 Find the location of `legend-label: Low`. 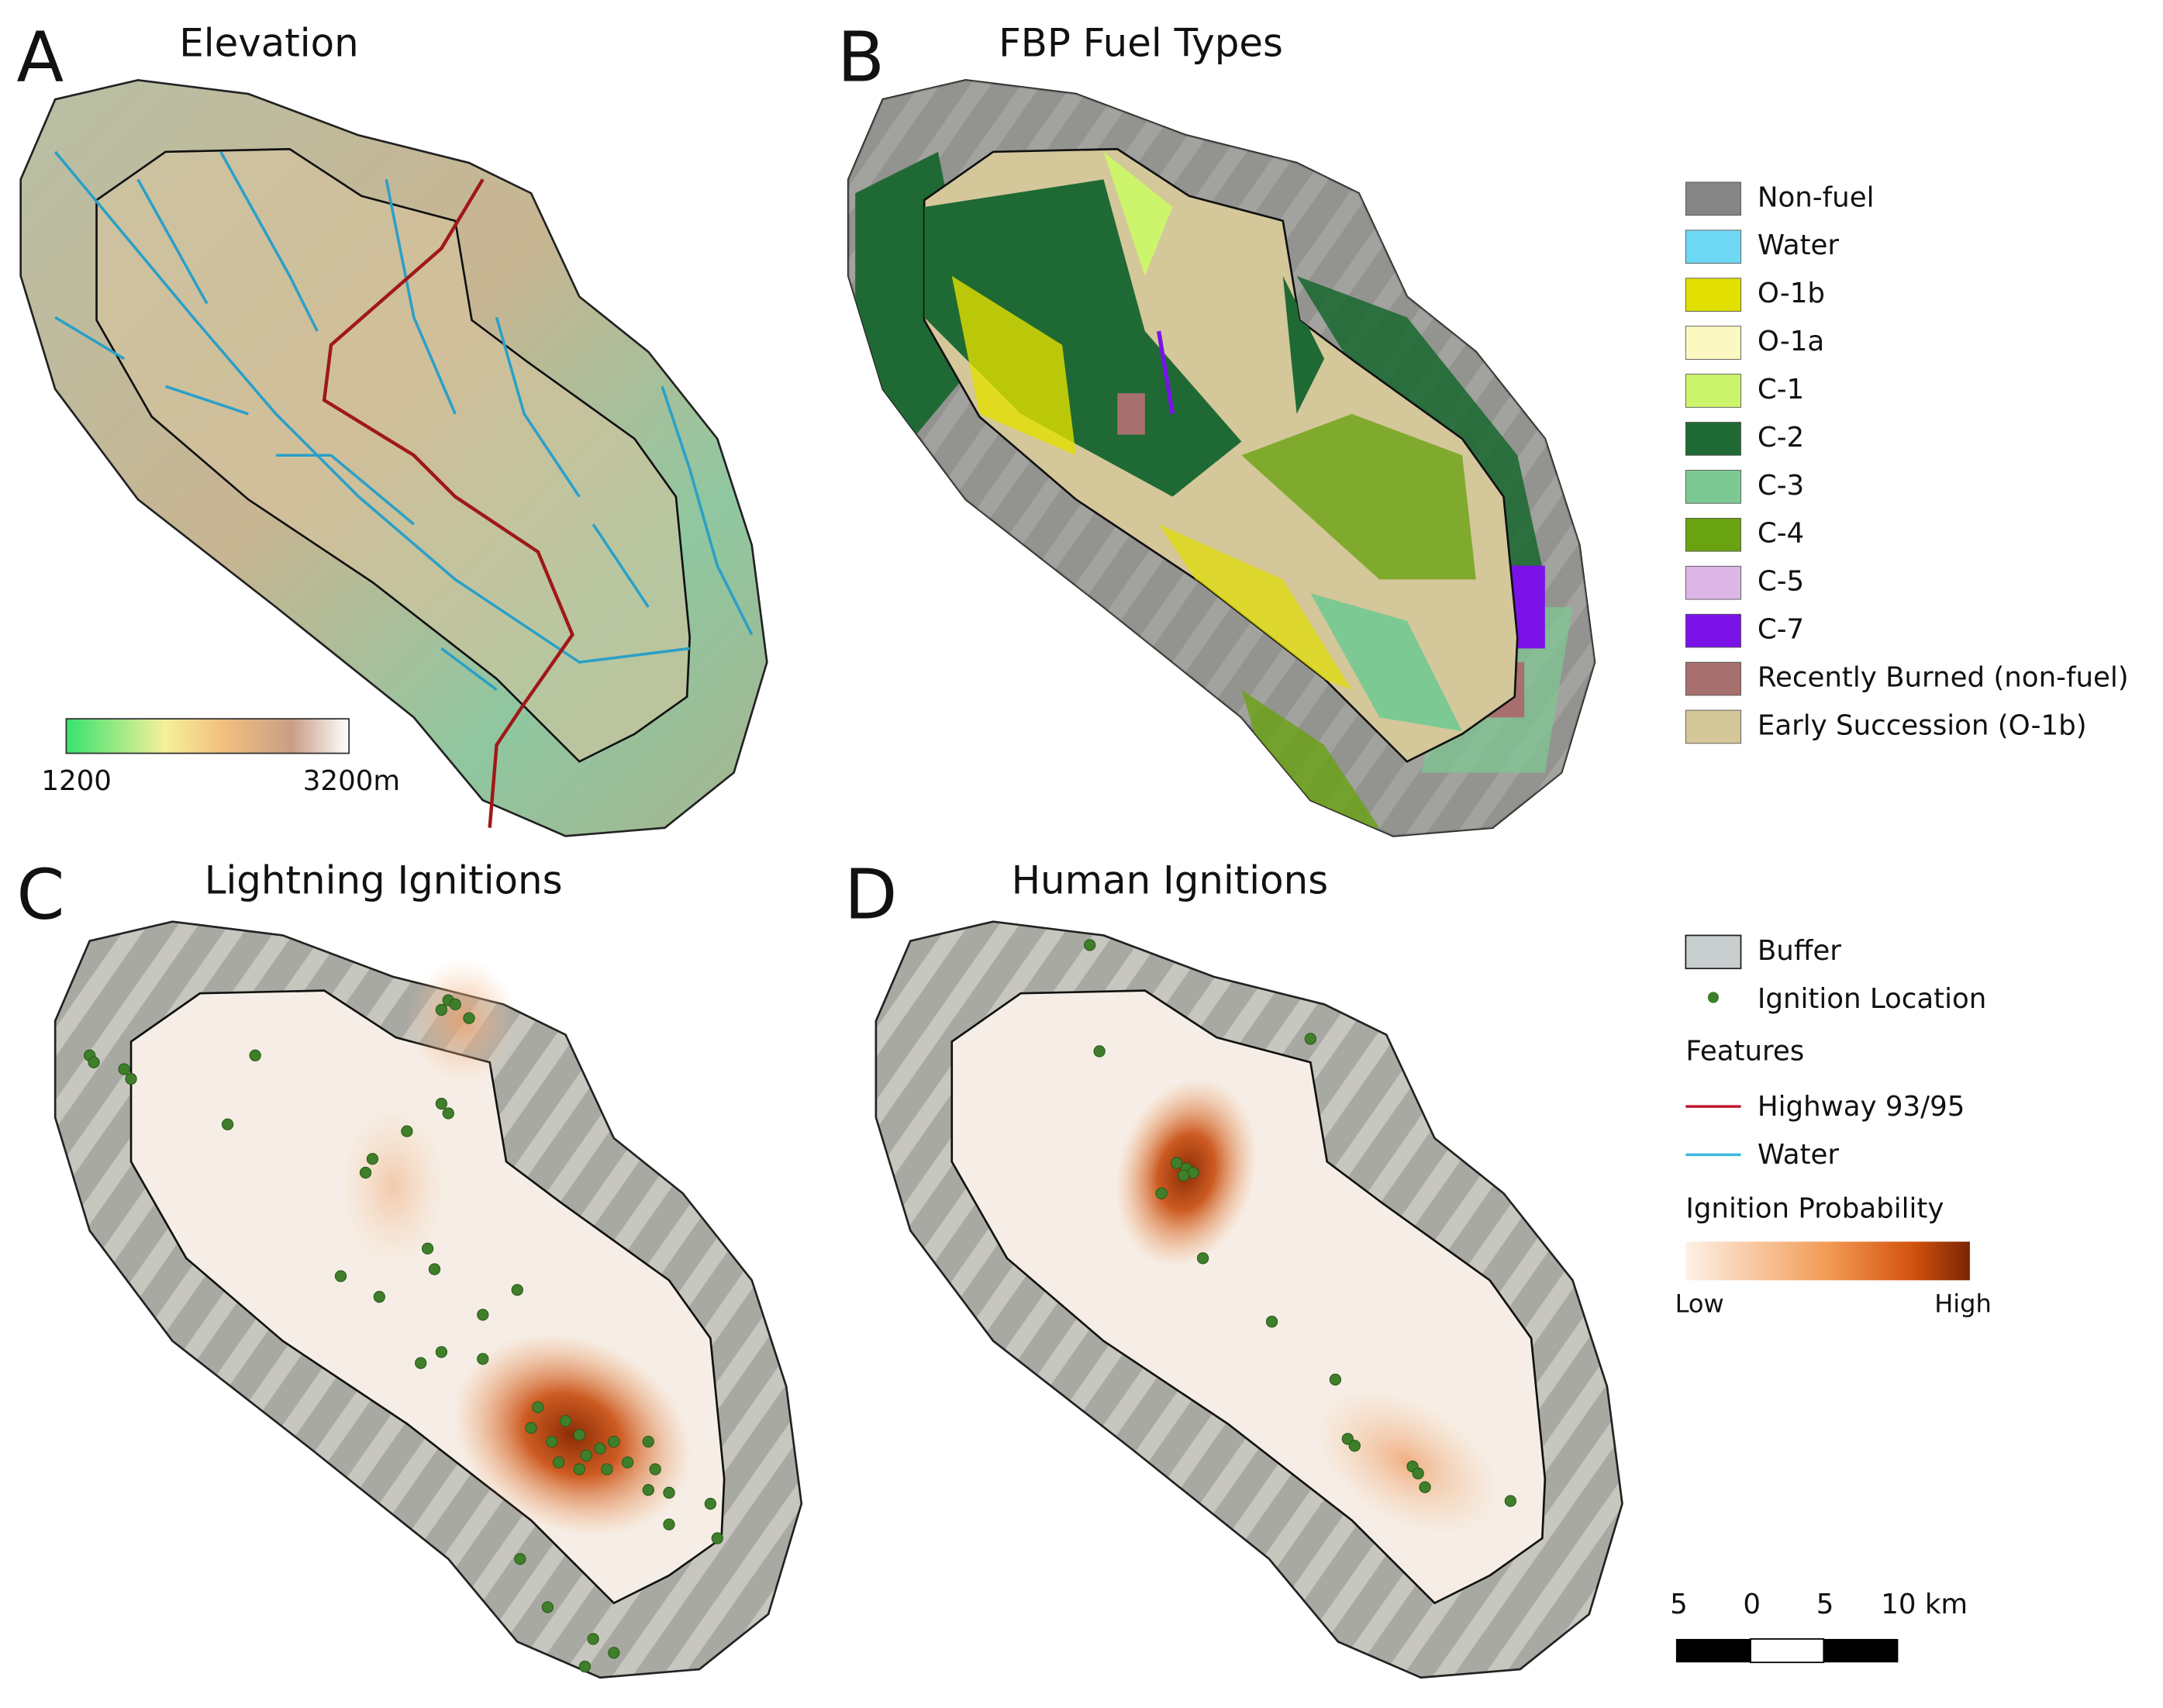

legend-label: Low is located at coordinates (1700, 1303).